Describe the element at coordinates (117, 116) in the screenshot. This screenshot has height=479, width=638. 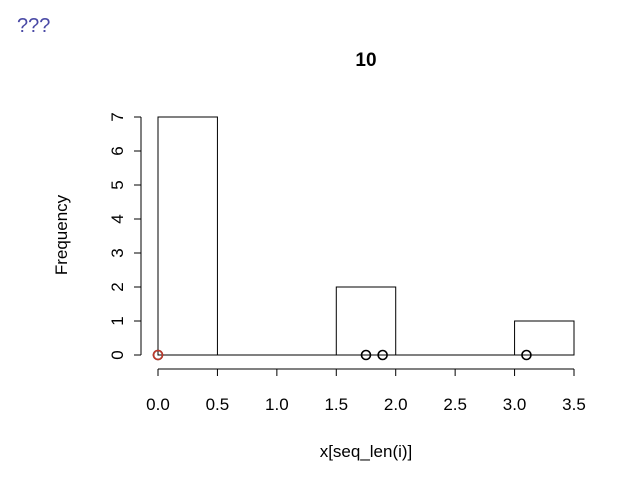
I see `y-tick-label: 7` at that location.